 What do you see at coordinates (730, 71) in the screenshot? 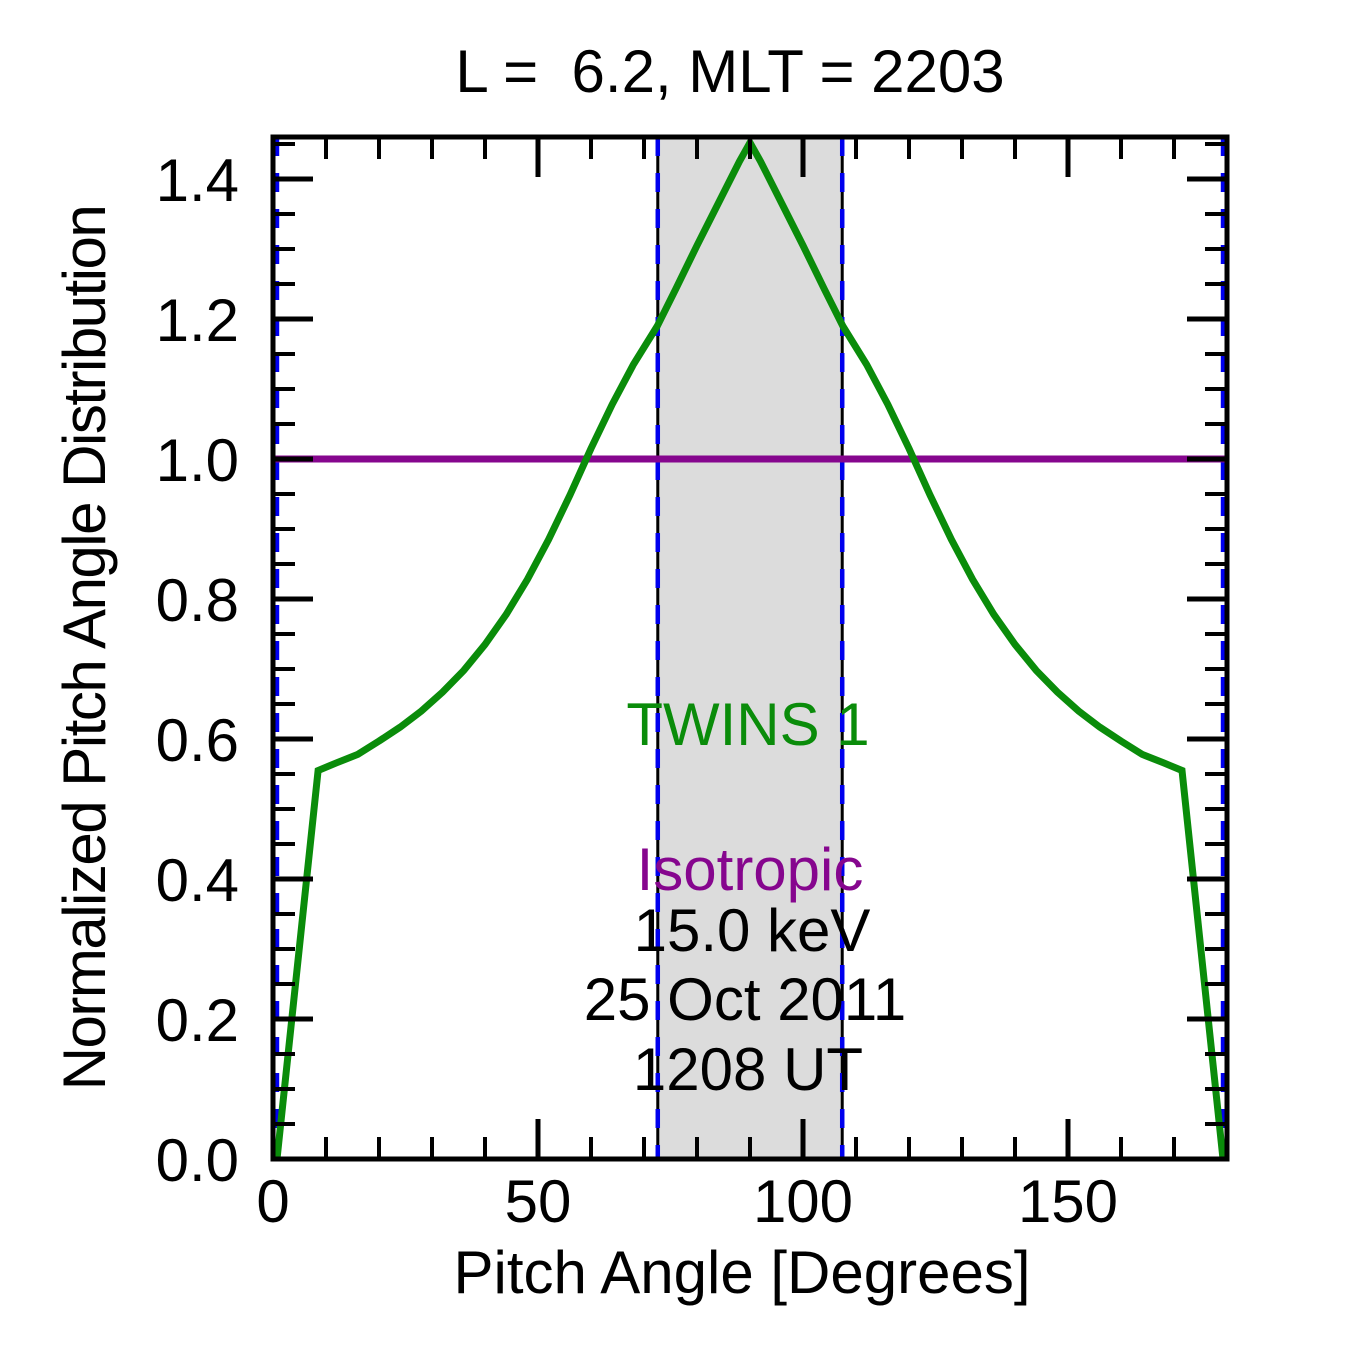
I see `plot-title: L = 6.2, MLT = 2203` at bounding box center [730, 71].